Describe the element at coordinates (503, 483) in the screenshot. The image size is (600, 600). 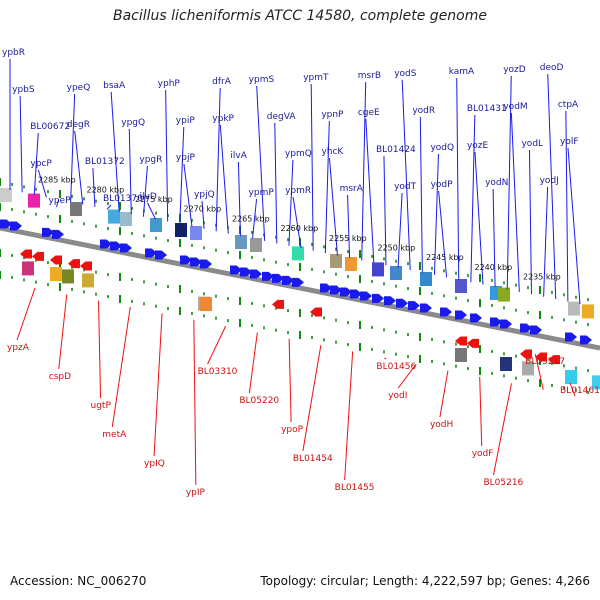
I see `bottom-gene-label: BL05216` at that location.